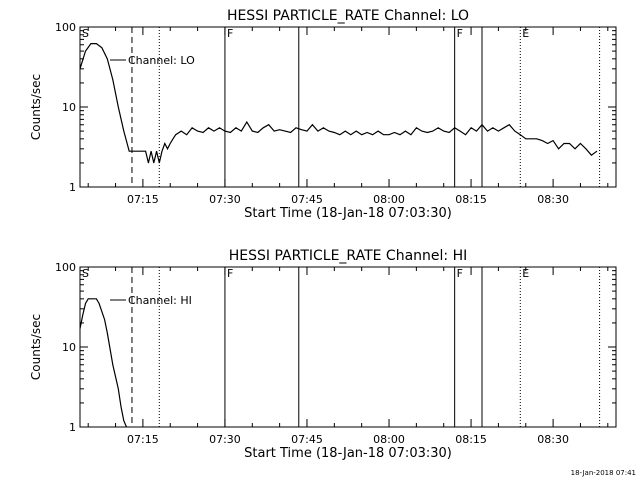 This screenshot has height=480, width=640. Describe the element at coordinates (348, 16) in the screenshot. I see `chart-title: HESSI PARTICLE_RATE Channel: LO` at that location.